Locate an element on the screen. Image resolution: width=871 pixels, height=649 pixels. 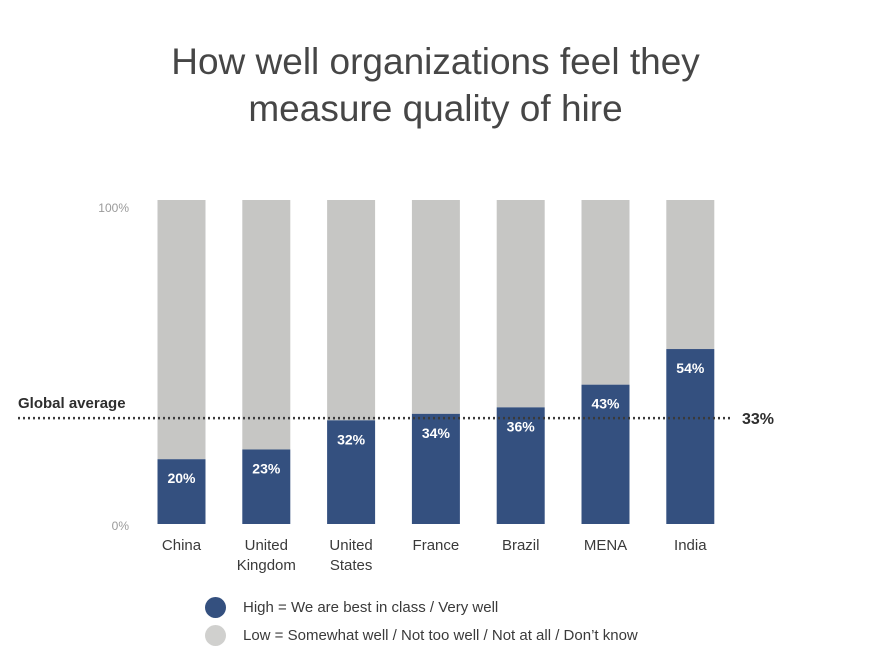
legend-swatch-high is located at coordinates (215, 607).